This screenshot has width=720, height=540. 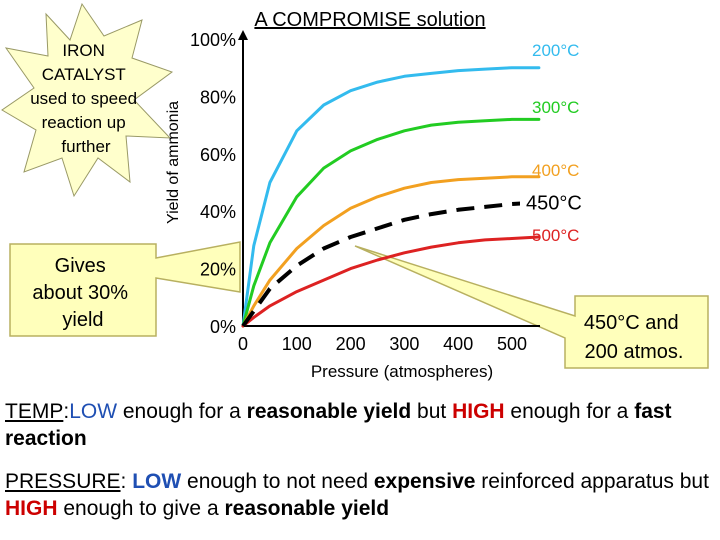 What do you see at coordinates (63, 481) in the screenshot?
I see `pressure-label: PRESSURE` at bounding box center [63, 481].